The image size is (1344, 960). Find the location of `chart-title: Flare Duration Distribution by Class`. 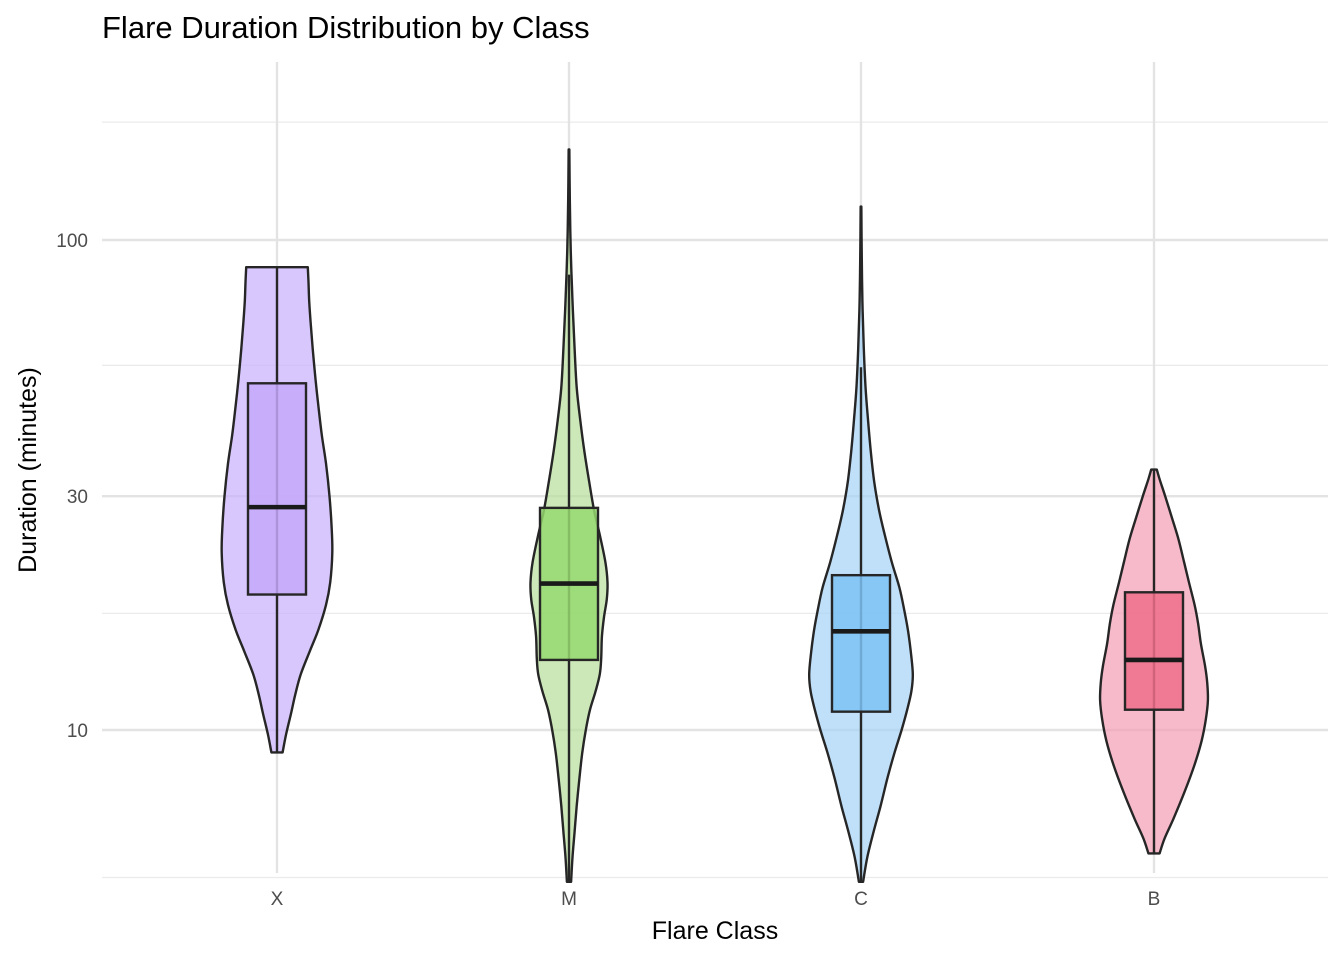

chart-title: Flare Duration Distribution by Class is located at coordinates (346, 27).